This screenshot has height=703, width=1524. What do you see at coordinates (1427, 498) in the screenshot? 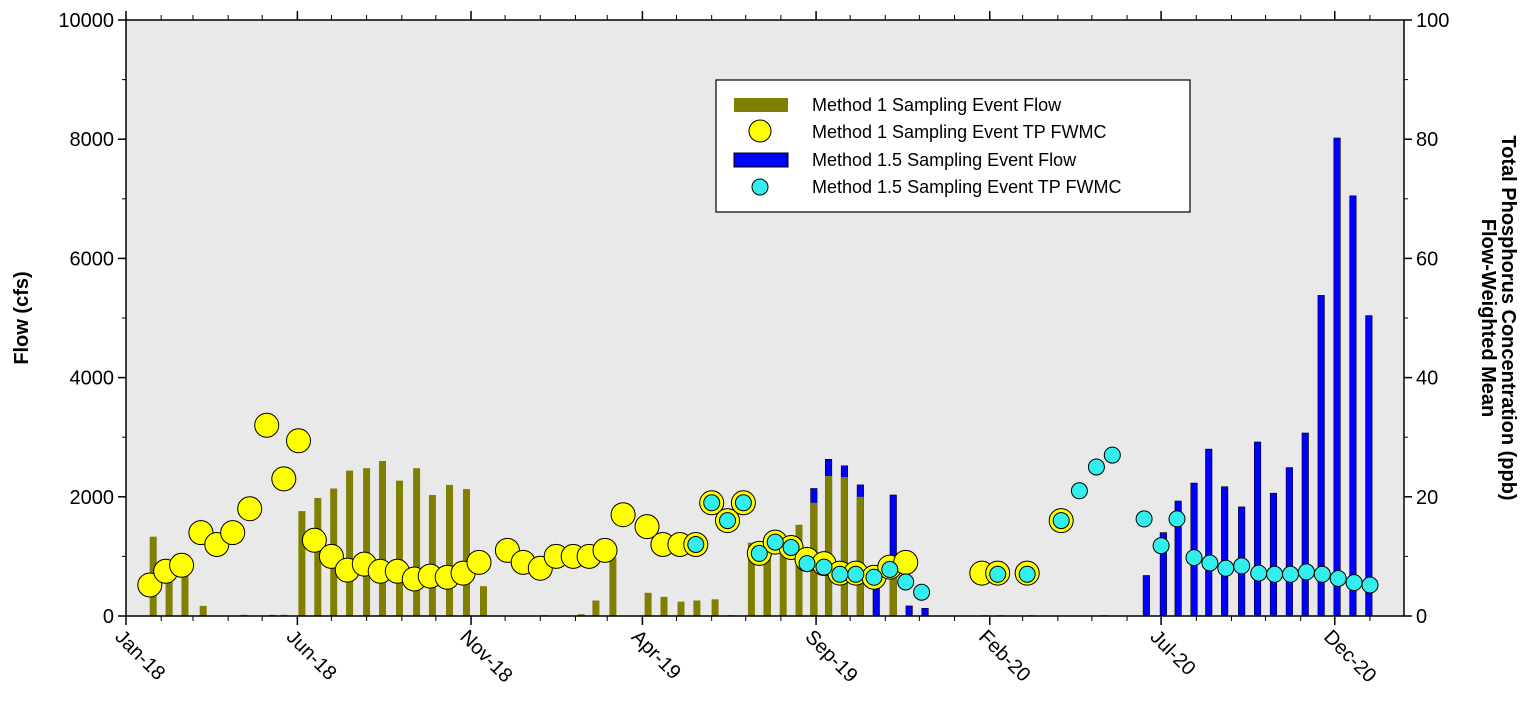
I see `y-right-tick-label: 20` at bounding box center [1427, 498].